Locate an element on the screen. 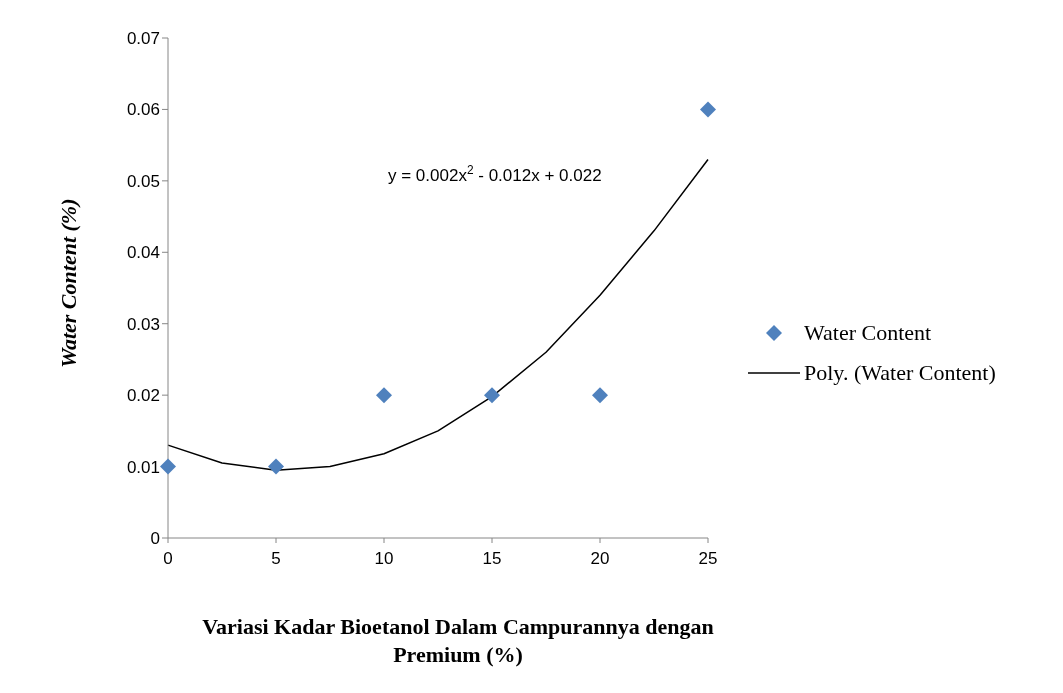 The width and height of the screenshot is (1063, 693). x-axis-title: Variasi Kadar Bioetanol Dalam Campurannya dengan Premium (%) is located at coordinates (458, 641).